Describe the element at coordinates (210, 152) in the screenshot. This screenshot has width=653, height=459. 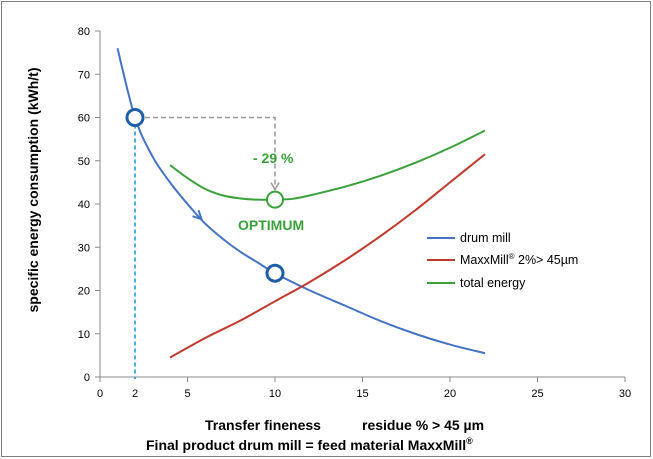
I see `reduction-guide-line` at that location.